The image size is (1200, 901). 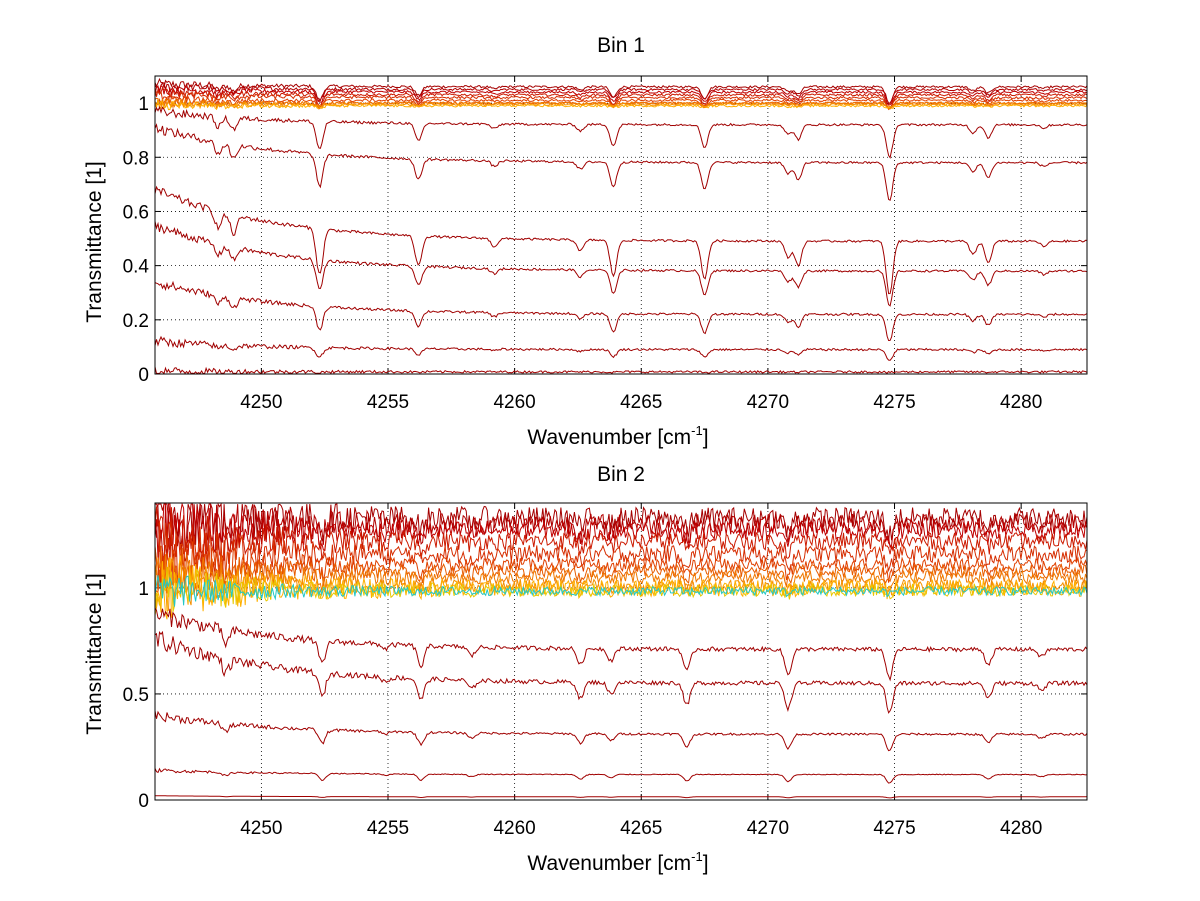 I want to click on y-tick-label: 0.4, so click(x=136, y=267).